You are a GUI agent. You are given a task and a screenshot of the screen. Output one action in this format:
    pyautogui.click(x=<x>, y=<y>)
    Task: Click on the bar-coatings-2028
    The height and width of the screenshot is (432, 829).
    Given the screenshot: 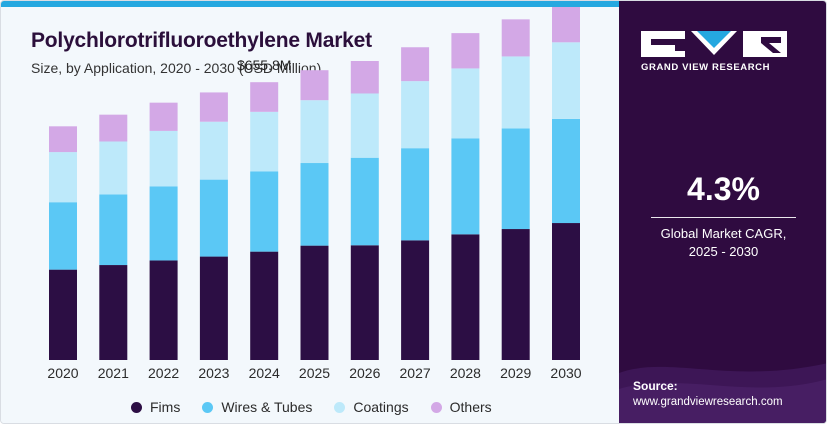 What is the action you would take?
    pyautogui.click(x=465, y=103)
    